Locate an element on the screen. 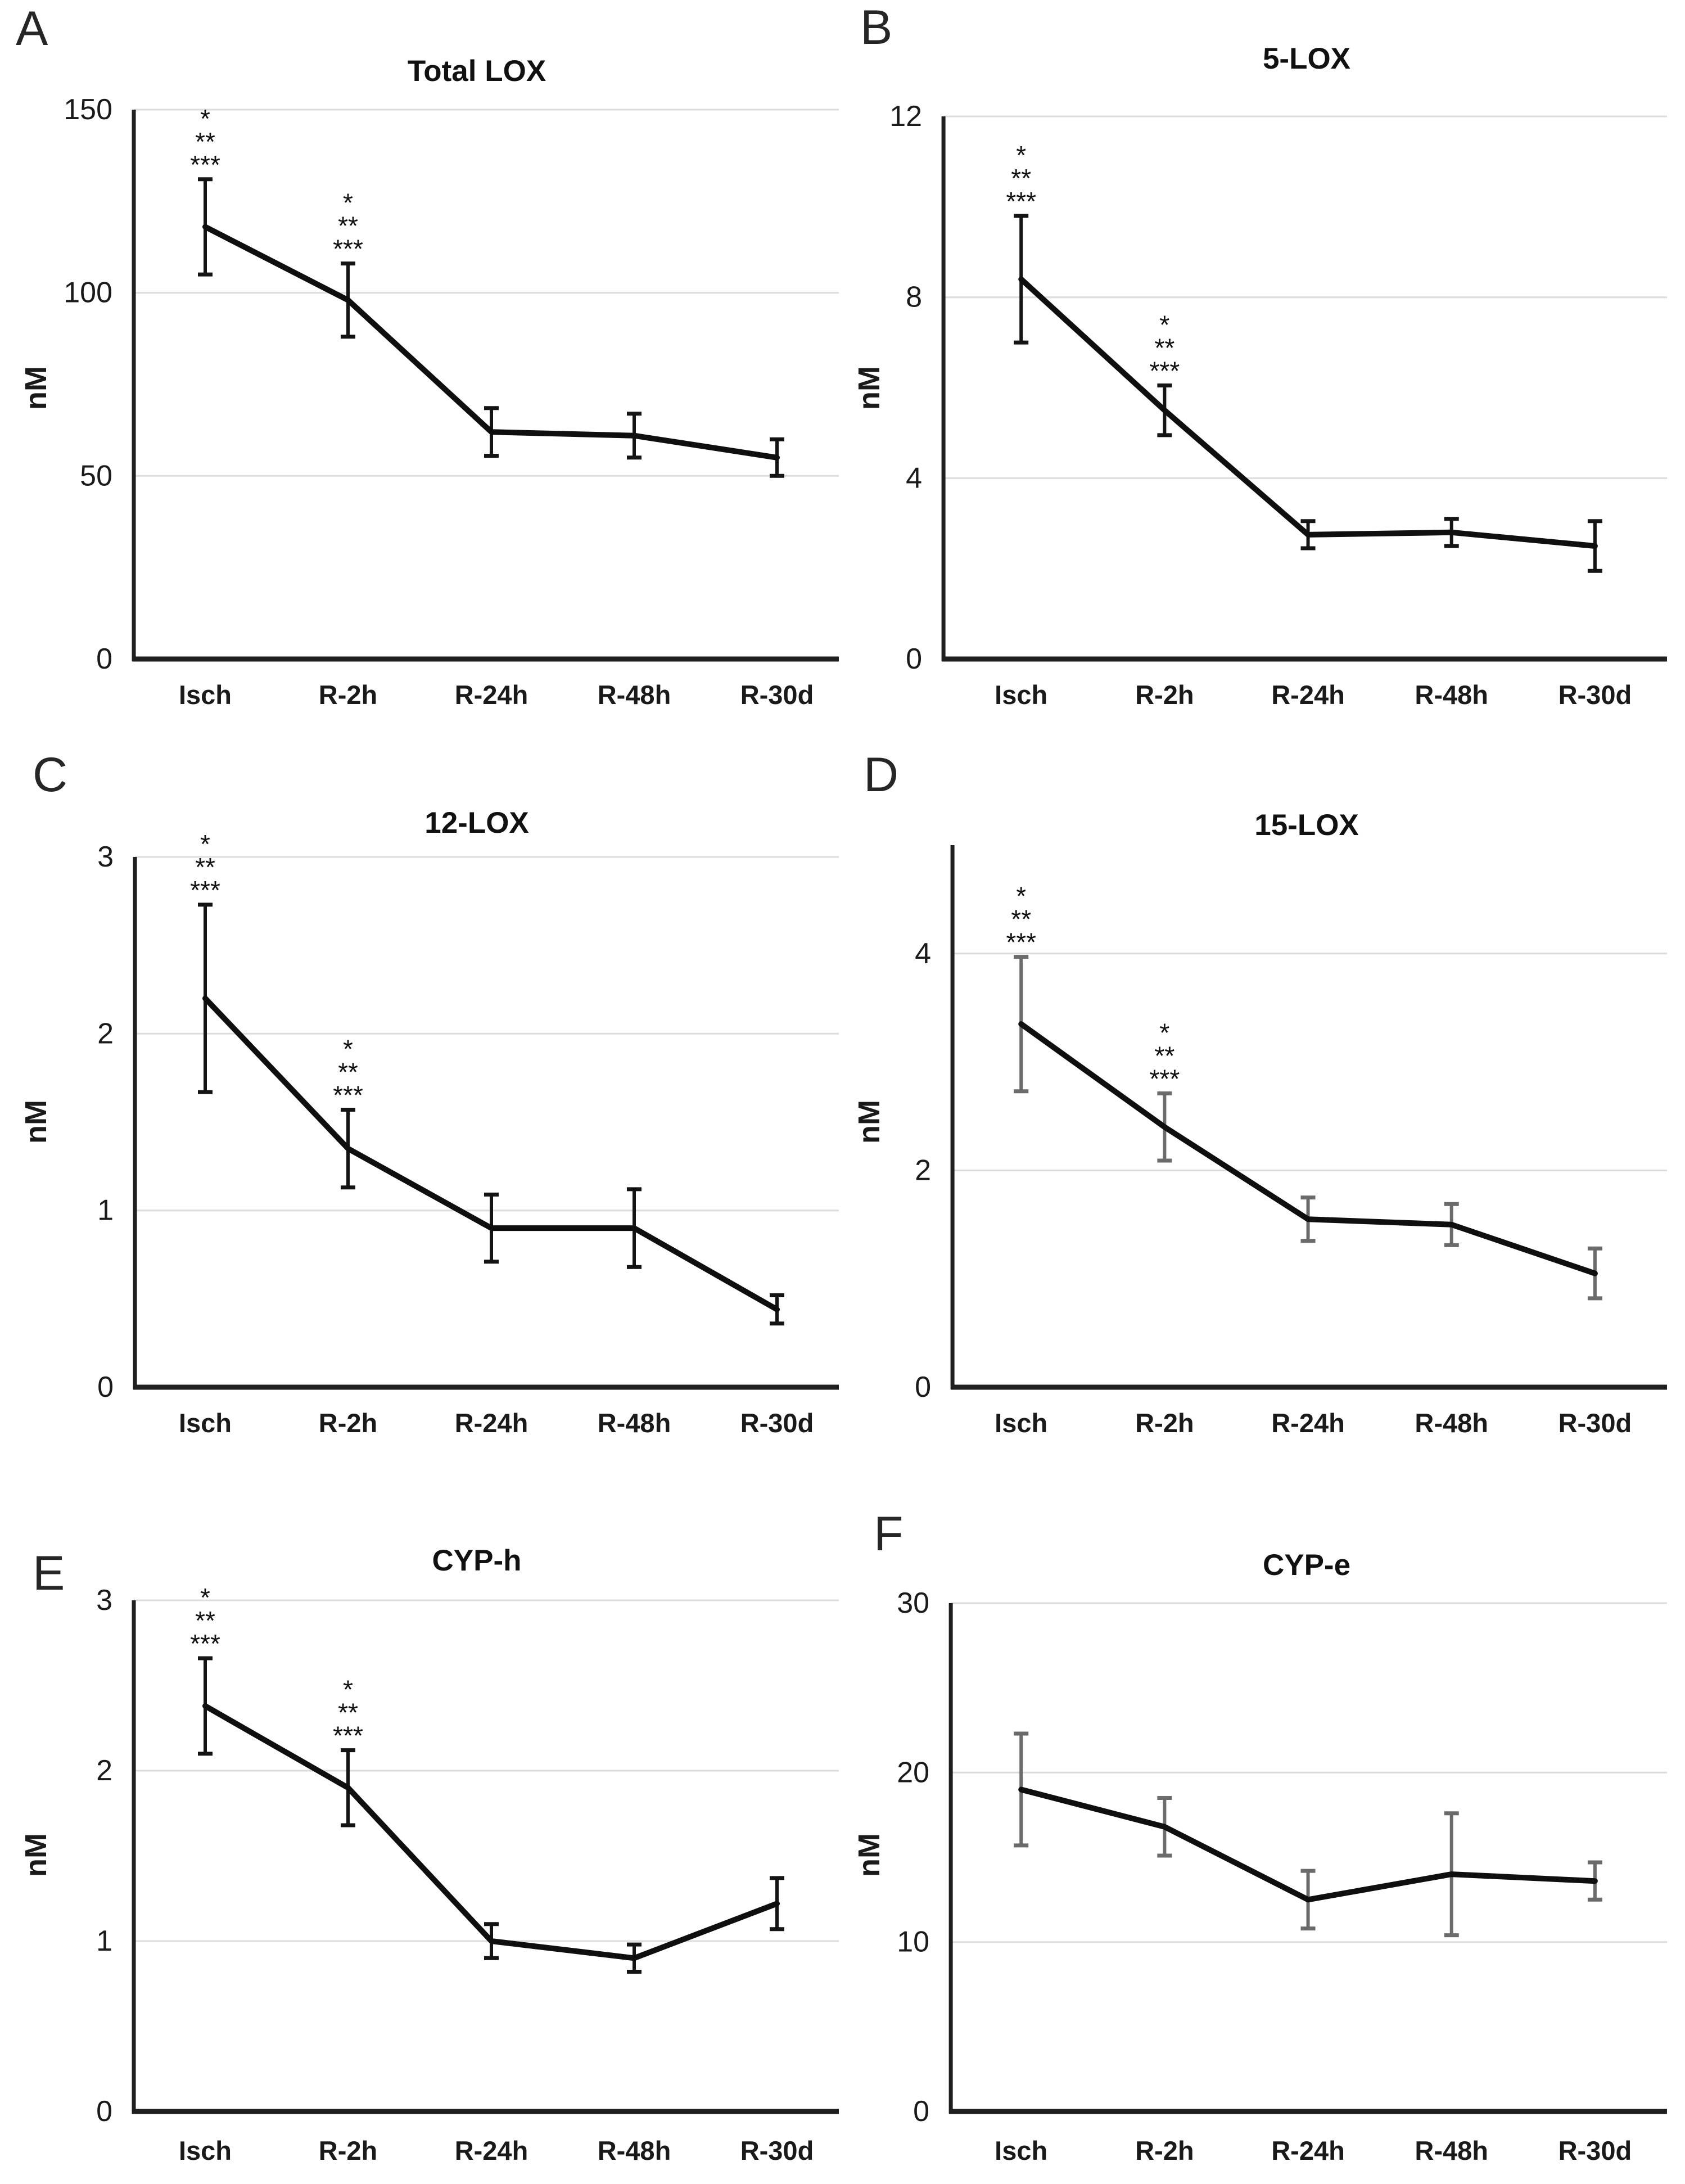 Image resolution: width=1685 pixels, height=2184 pixels. chart-title: CYP-e is located at coordinates (1306, 1565).